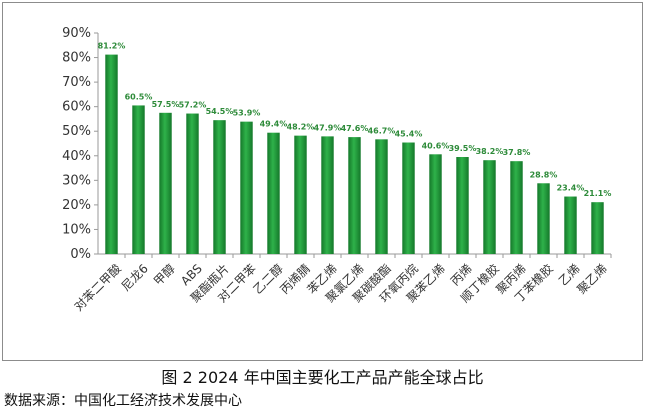  I want to click on y-tick-label: 30%, so click(76, 180).